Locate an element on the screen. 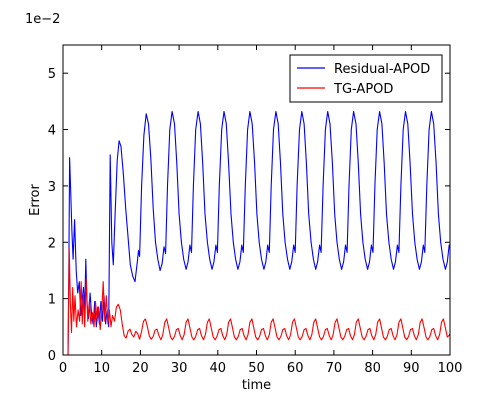  x-tick-label: 0 is located at coordinates (63, 368).